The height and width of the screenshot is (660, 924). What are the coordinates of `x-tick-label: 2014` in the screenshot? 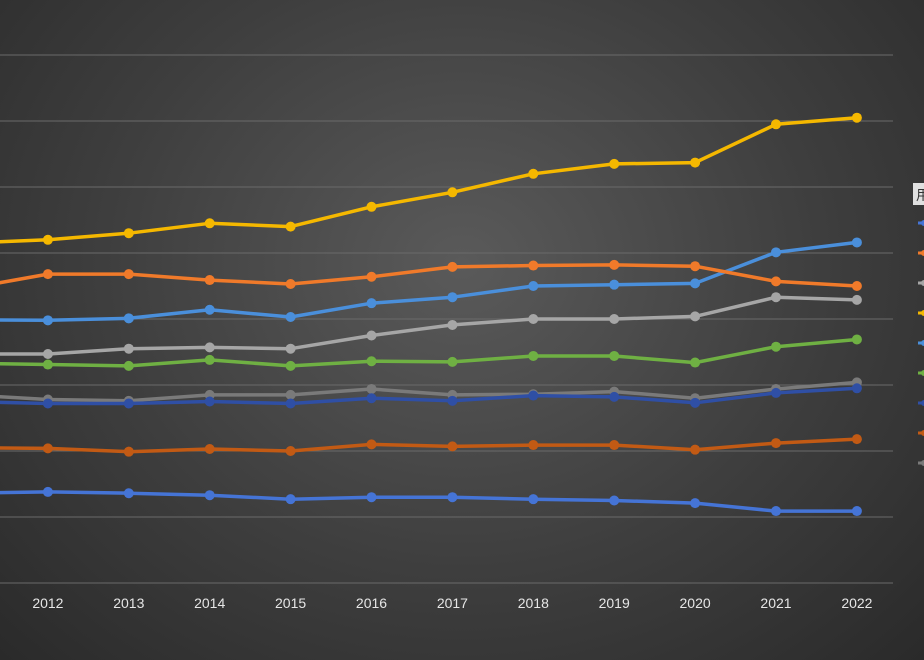 It's located at (209, 603).